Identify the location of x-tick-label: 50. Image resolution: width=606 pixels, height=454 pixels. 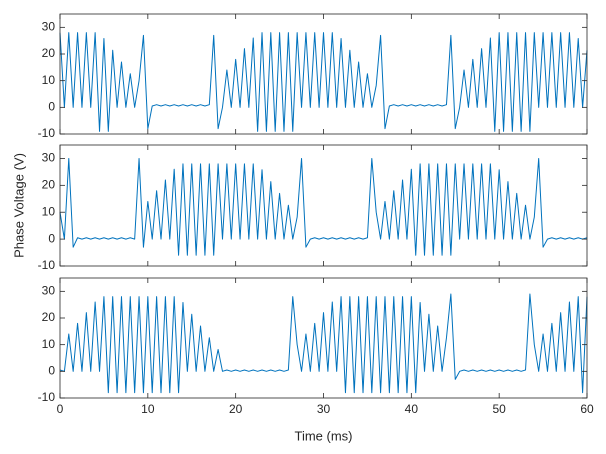
(499, 409).